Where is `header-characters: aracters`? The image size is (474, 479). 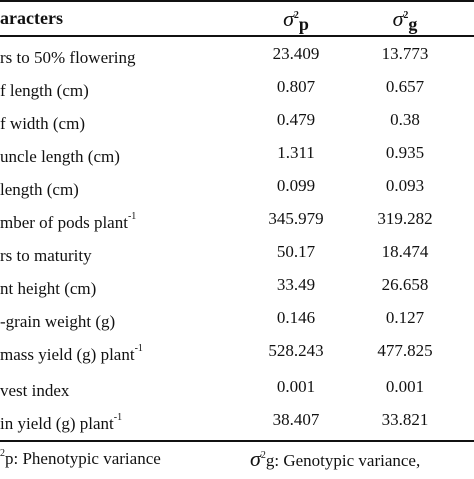
header-characters: aracters is located at coordinates (31, 18).